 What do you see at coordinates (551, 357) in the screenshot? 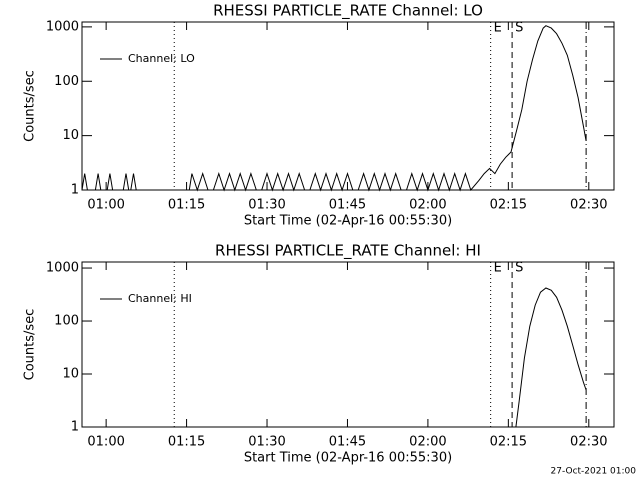
I see `data-line` at bounding box center [551, 357].